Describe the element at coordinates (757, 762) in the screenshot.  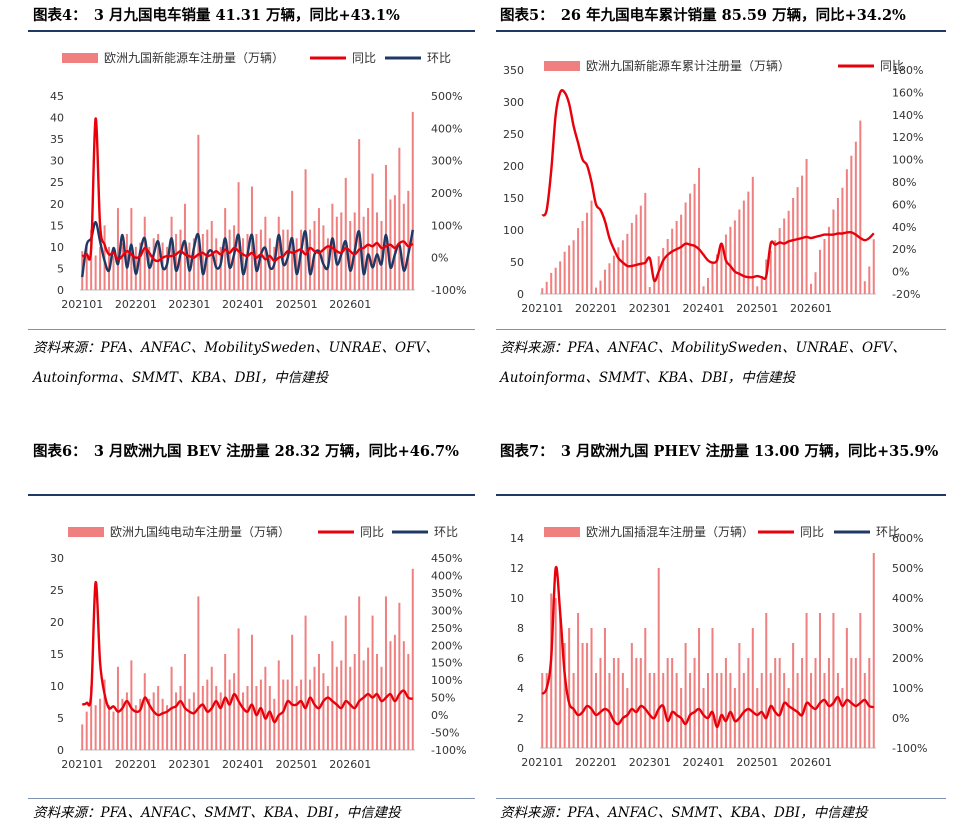
I see `x-tick-label: 202501` at that location.